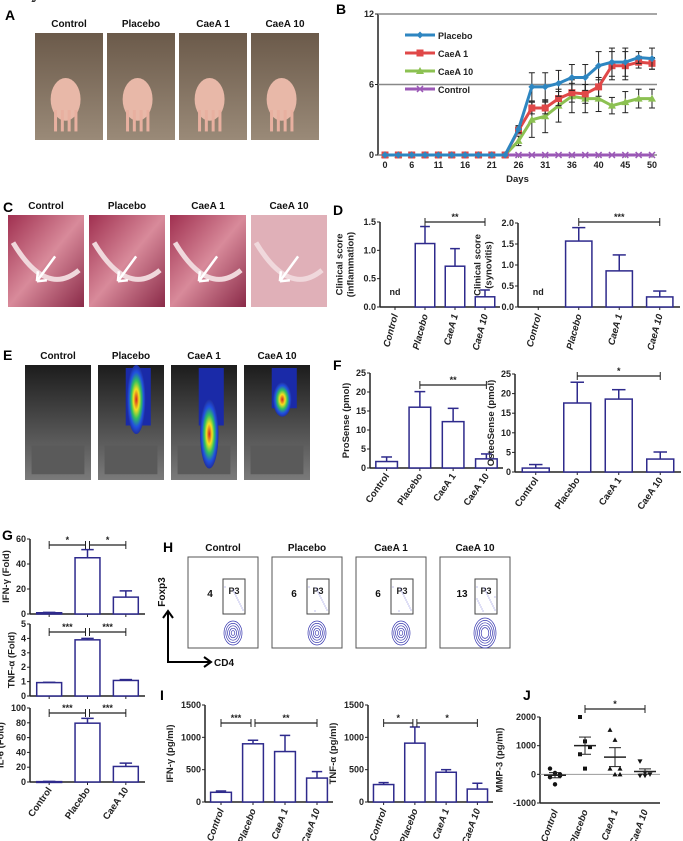 The width and height of the screenshot is (683, 841). What do you see at coordinates (620, 774) in the screenshot?
I see `data-point` at bounding box center [620, 774].